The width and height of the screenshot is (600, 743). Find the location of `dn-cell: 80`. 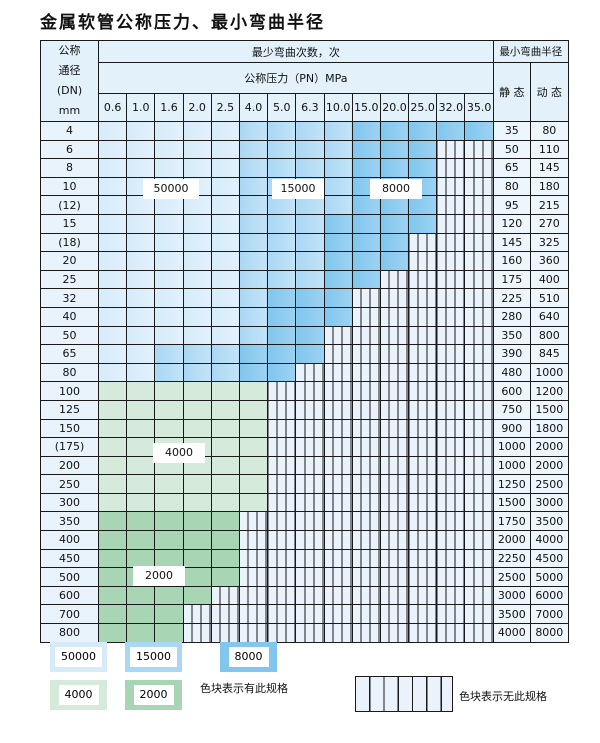

dn-cell: 80 is located at coordinates (69, 372).